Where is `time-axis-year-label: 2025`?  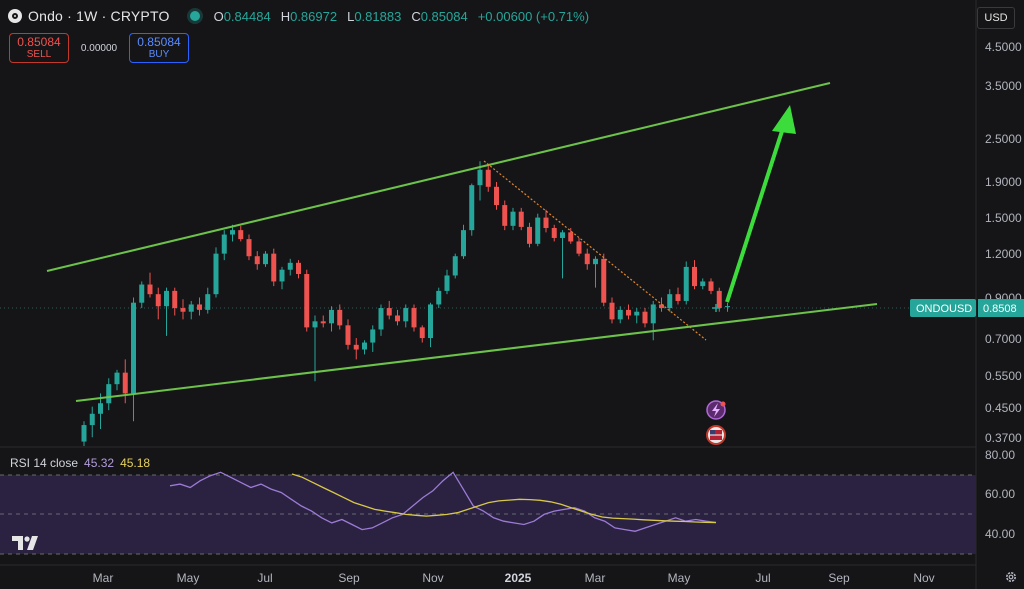 time-axis-year-label: 2025 is located at coordinates (518, 578).